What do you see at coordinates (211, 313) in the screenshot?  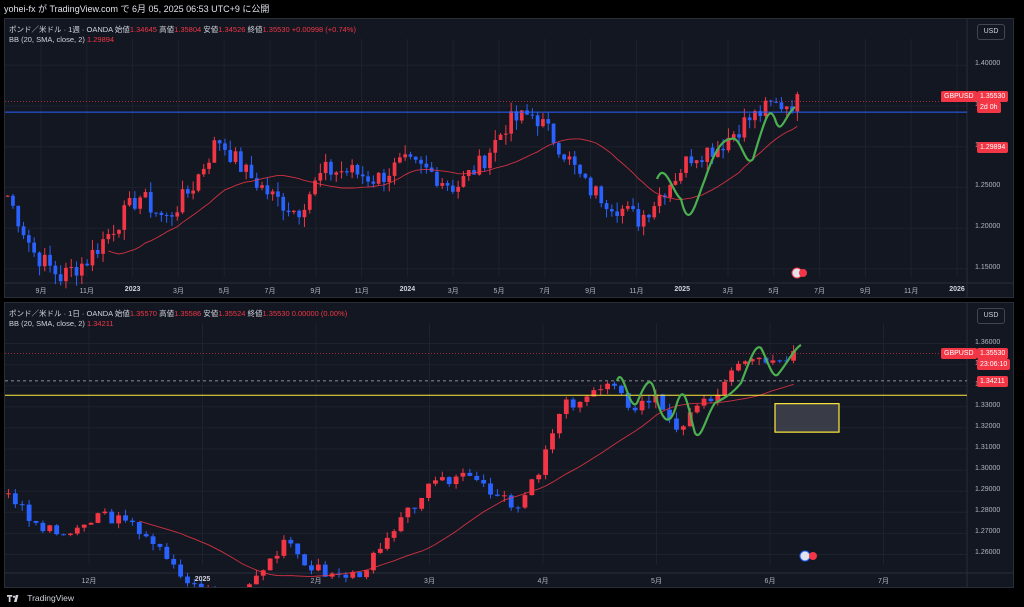 I see `daily-low-label: 安値` at bounding box center [211, 313].